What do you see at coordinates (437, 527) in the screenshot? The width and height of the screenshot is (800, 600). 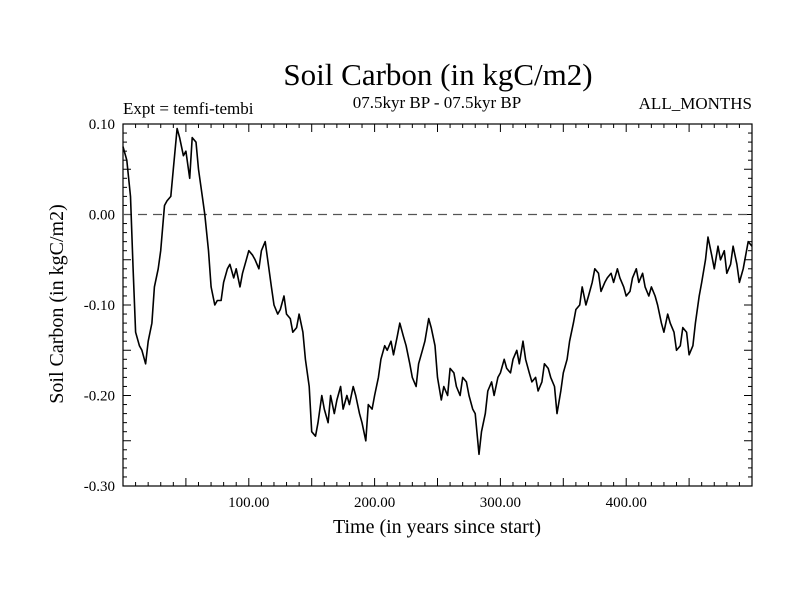 I see `x-axis-label: Time (in years since start)` at bounding box center [437, 527].